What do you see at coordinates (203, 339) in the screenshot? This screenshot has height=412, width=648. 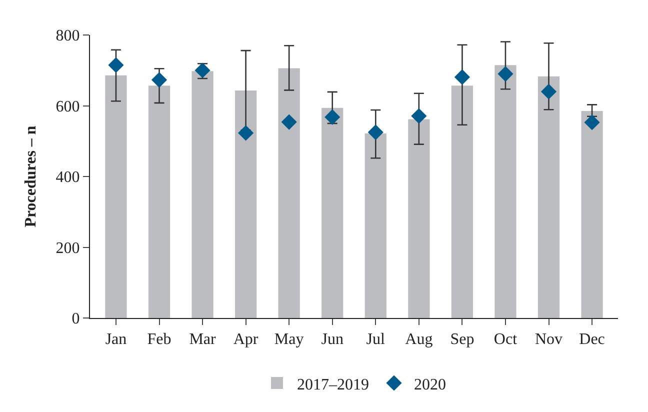 I see `x-tick-label: Mar` at bounding box center [203, 339].